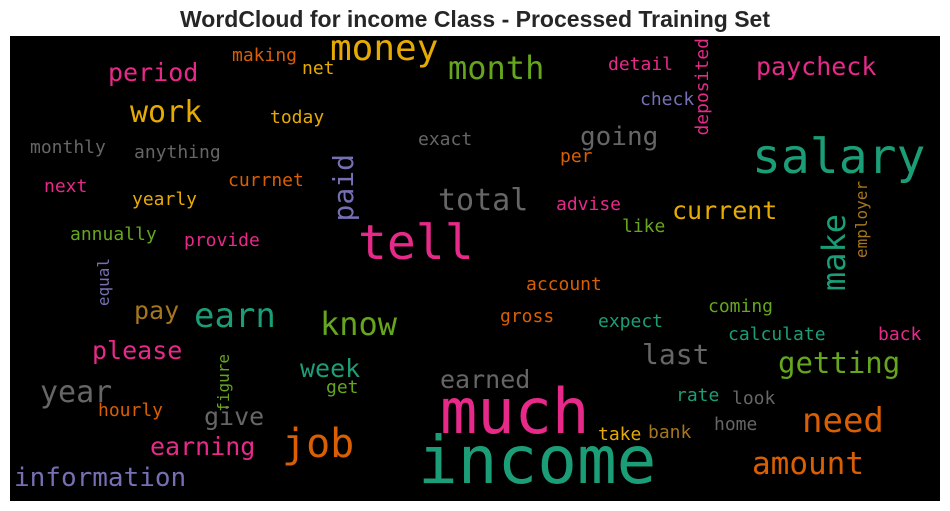  What do you see at coordinates (66, 186) in the screenshot?
I see `word-next: next` at bounding box center [66, 186].